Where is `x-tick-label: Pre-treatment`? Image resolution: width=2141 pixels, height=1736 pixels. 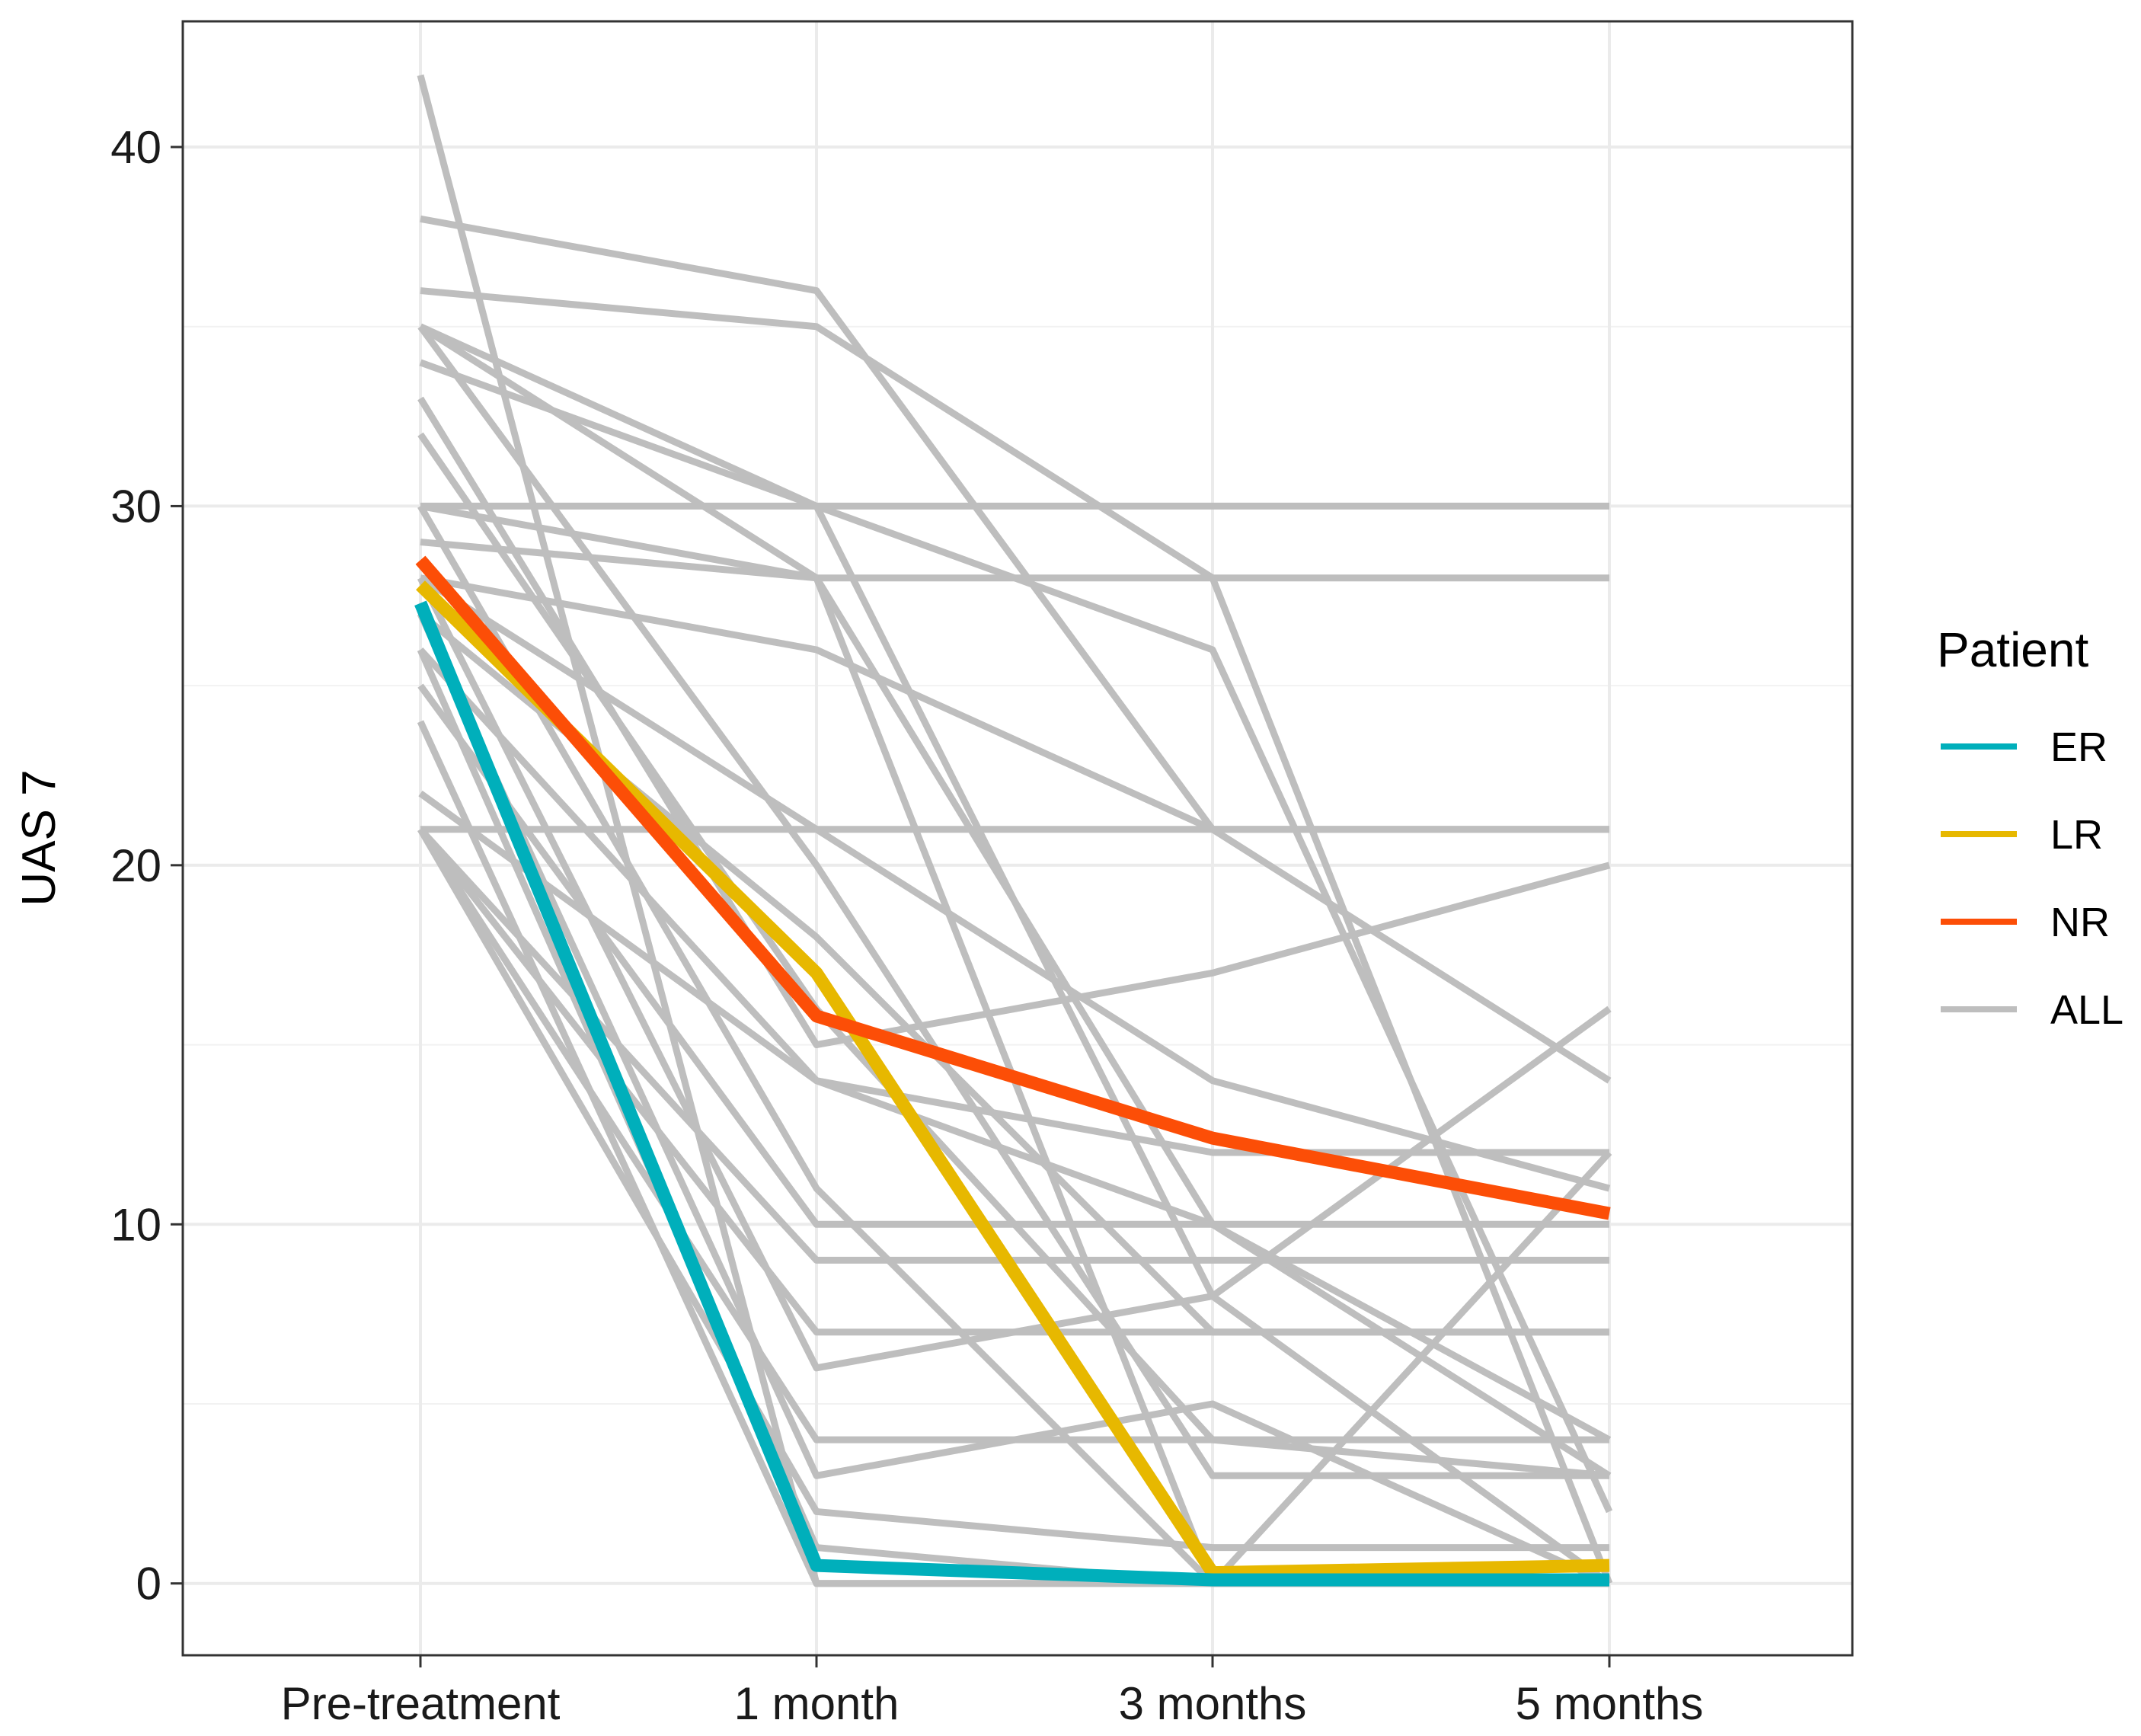 x-tick-label: Pre-treatment is located at coordinates (421, 1703).